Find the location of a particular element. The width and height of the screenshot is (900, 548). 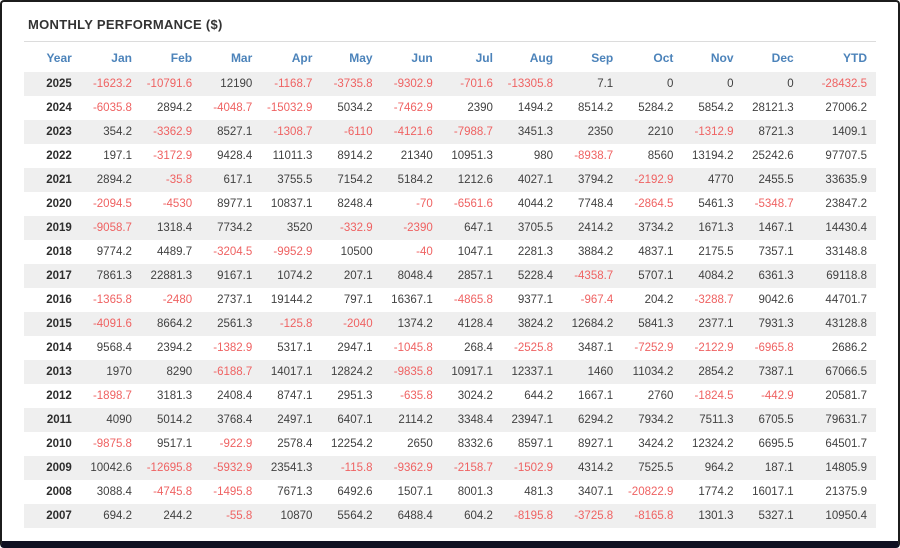

value-cell: 268.4 is located at coordinates (478, 348).